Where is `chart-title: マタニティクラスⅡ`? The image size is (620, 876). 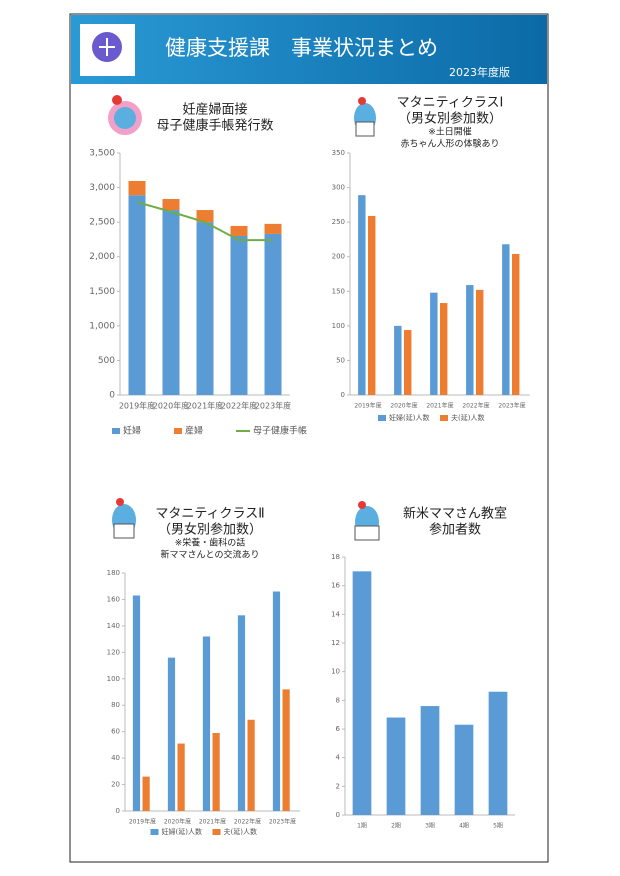 chart-title: マタニティクラスⅡ is located at coordinates (209, 514).